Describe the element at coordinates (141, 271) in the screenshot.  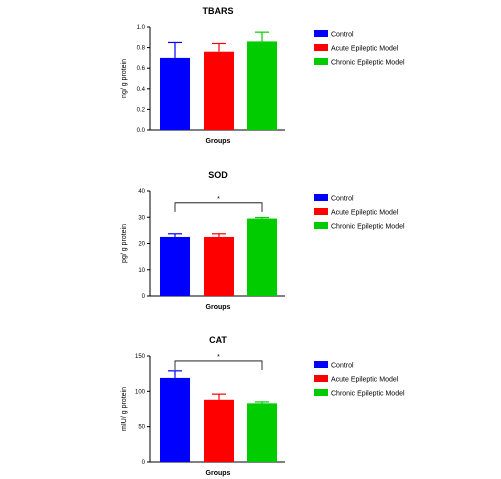
I see `y-tick-label: 10` at that location.